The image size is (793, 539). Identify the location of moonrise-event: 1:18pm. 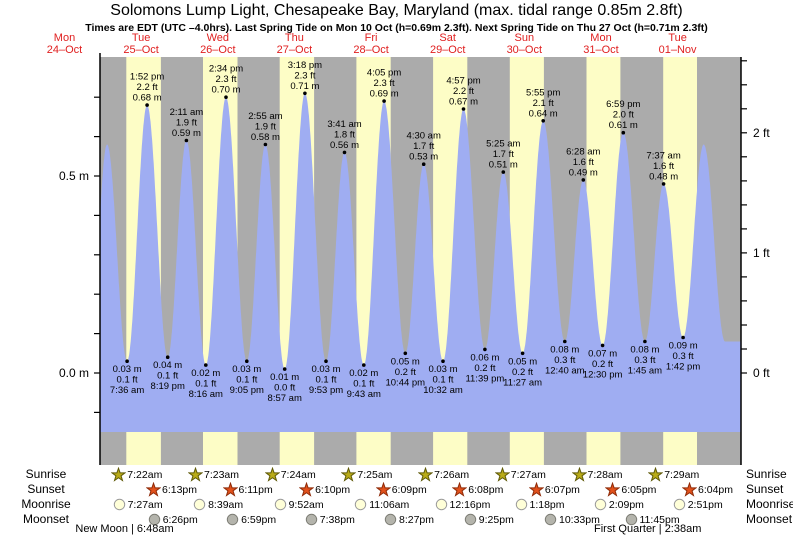
(539, 504).